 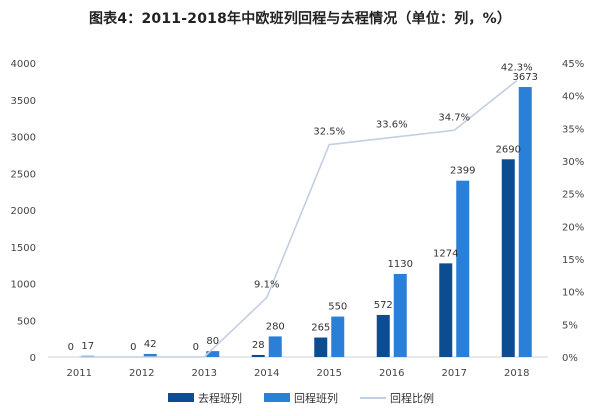 I want to click on left-axis-ticks: 0 500 1000 1500 2000 2500 3000 3500 4000, so click(x=23, y=211).